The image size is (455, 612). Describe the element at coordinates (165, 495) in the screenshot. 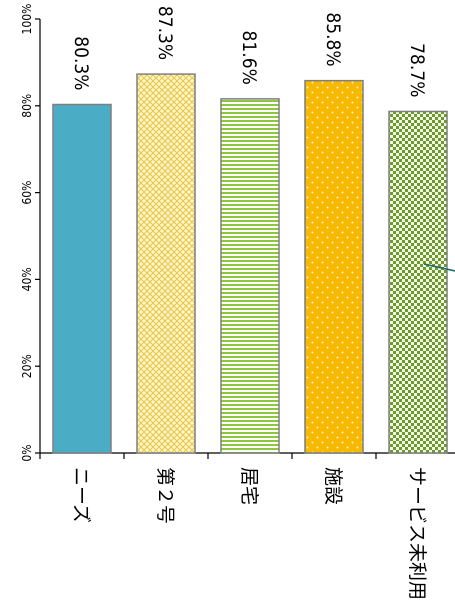

I see `category-label: 第２号` at that location.